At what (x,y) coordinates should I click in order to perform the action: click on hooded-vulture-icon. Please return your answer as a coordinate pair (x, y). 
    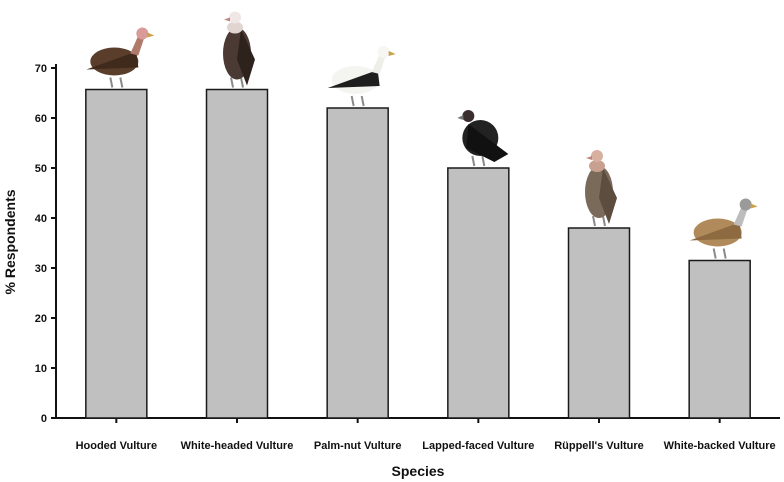
    Looking at the image, I should click on (120, 58).